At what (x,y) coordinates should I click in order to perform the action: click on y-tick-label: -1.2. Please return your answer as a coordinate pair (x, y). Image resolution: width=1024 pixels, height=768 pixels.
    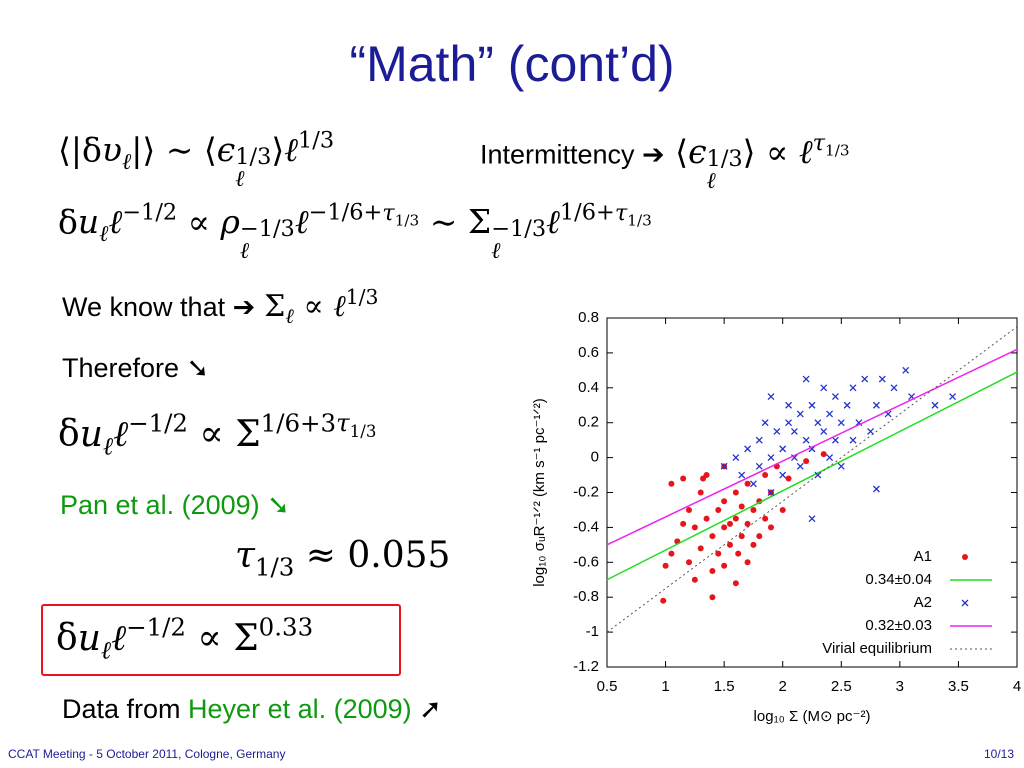
    Looking at the image, I should click on (586, 666).